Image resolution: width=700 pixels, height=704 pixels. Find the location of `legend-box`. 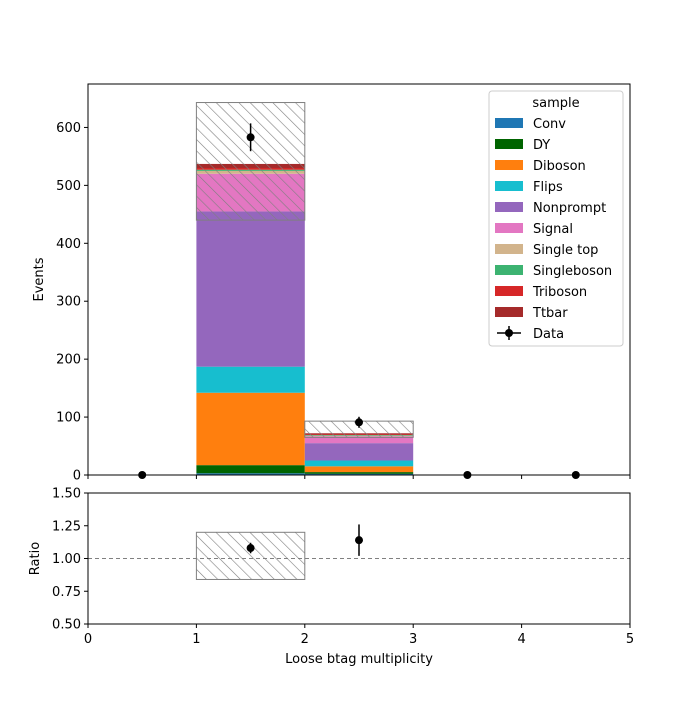

legend-box is located at coordinates (556, 218).